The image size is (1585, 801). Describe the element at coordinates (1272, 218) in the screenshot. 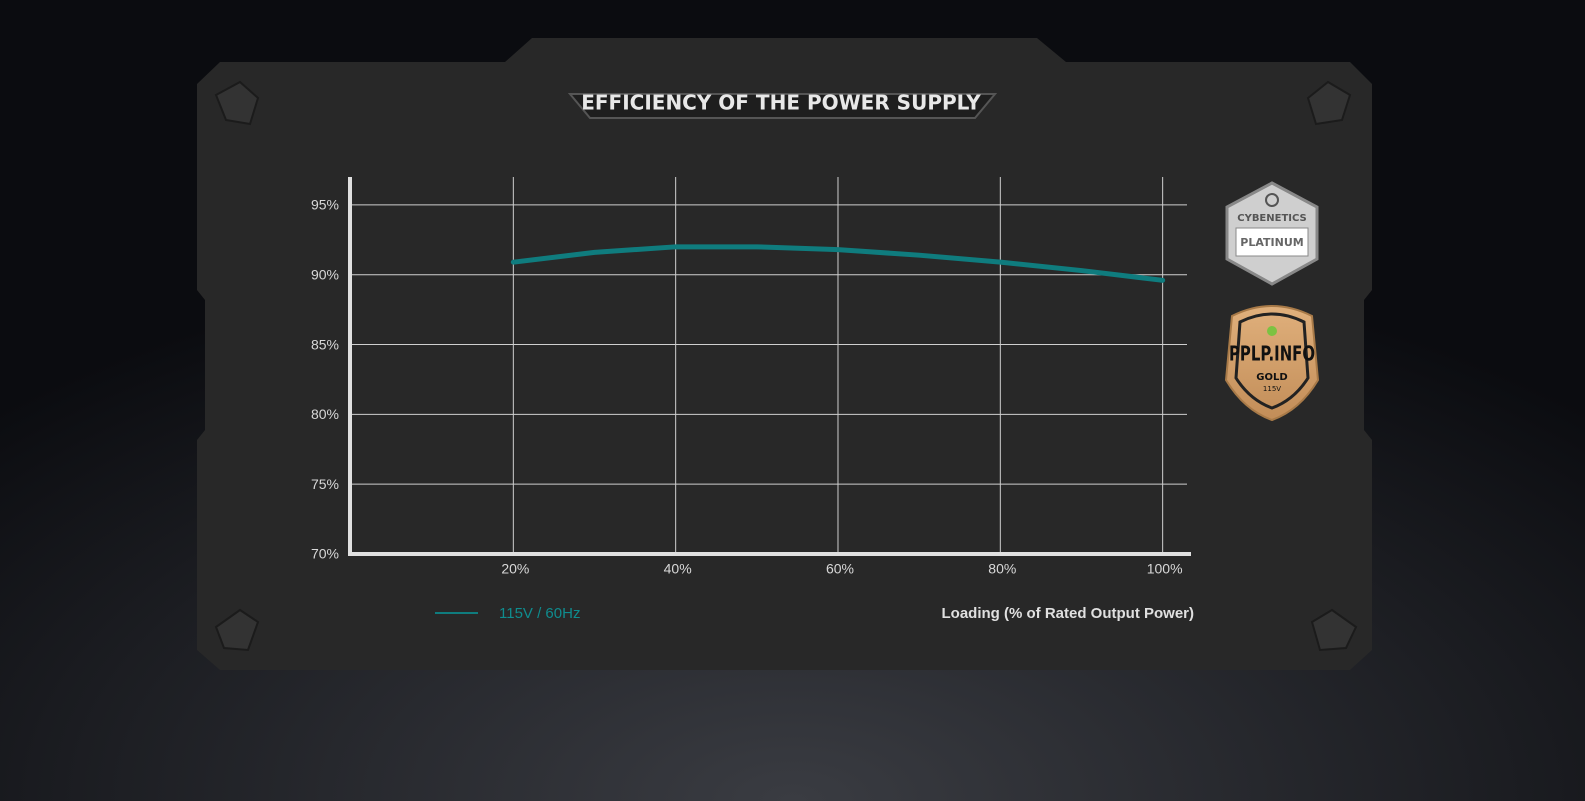

I see `badge-brand: CYBENETICS` at that location.